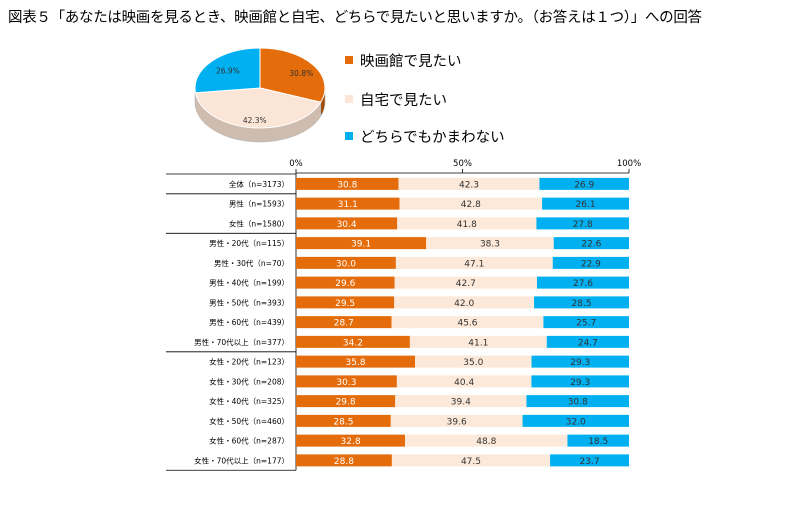  I want to click on bar-value-label: 42.7, so click(466, 284).